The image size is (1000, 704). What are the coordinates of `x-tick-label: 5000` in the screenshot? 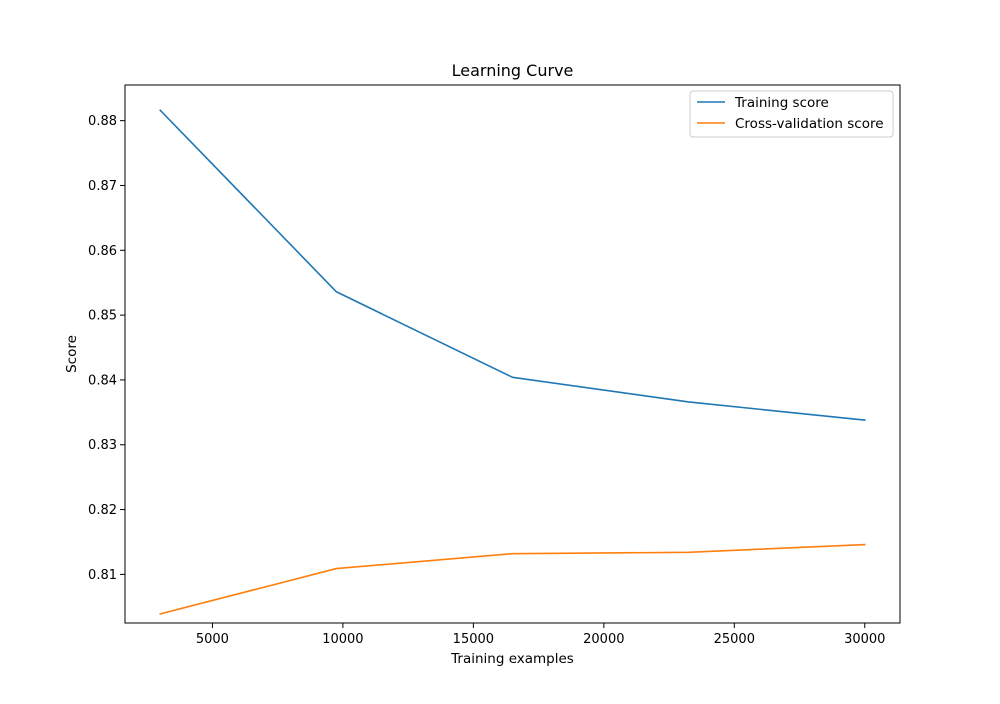 It's located at (212, 639).